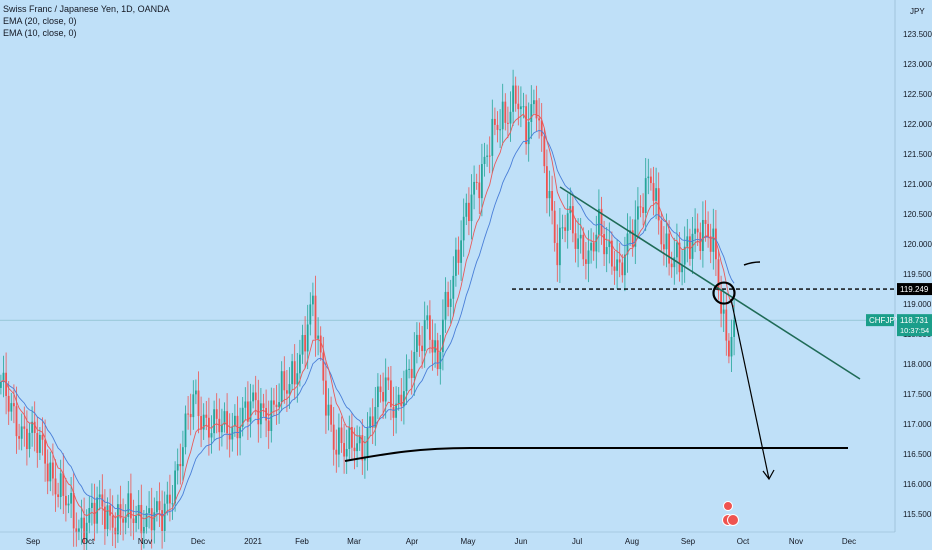  I want to click on level-label: 119.249, so click(914, 289).